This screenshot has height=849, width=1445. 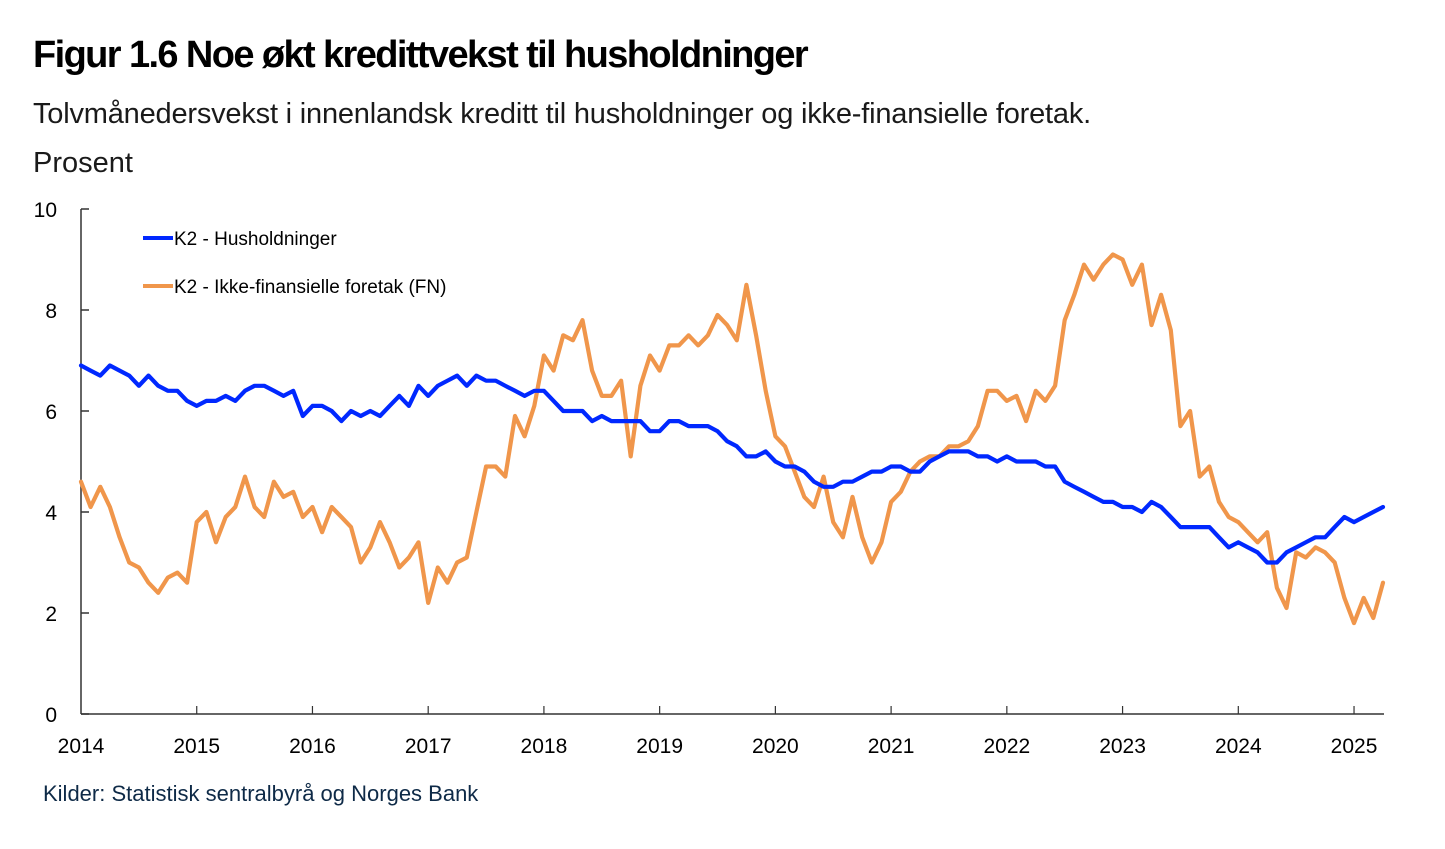 I want to click on x-tick-label: 2021, so click(x=891, y=746).